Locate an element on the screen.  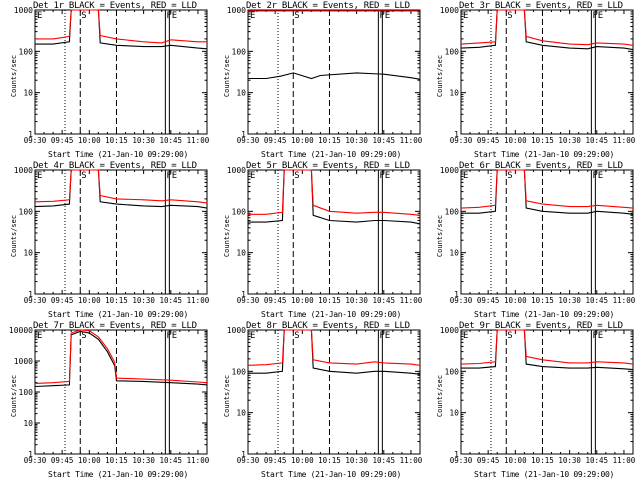
event-marker-label: S is located at coordinates (83, 336).